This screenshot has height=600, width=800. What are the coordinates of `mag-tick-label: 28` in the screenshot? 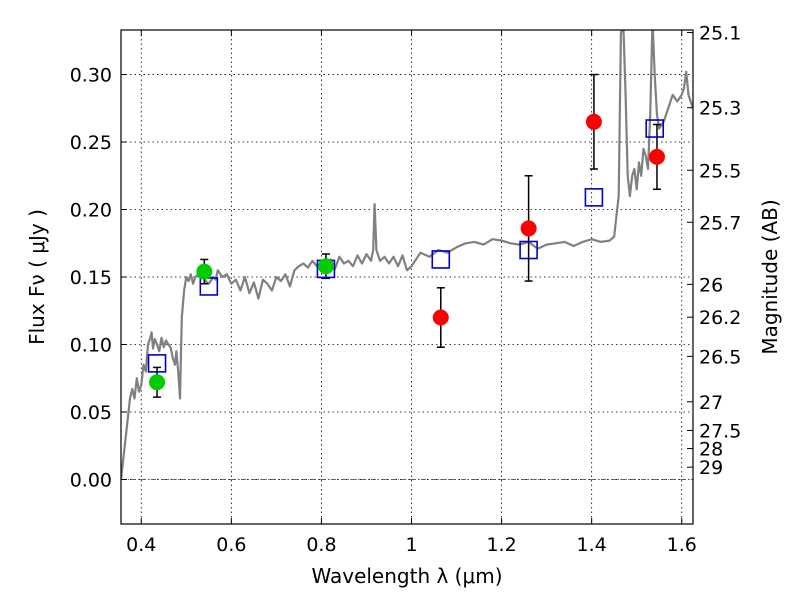 It's located at (711, 450).